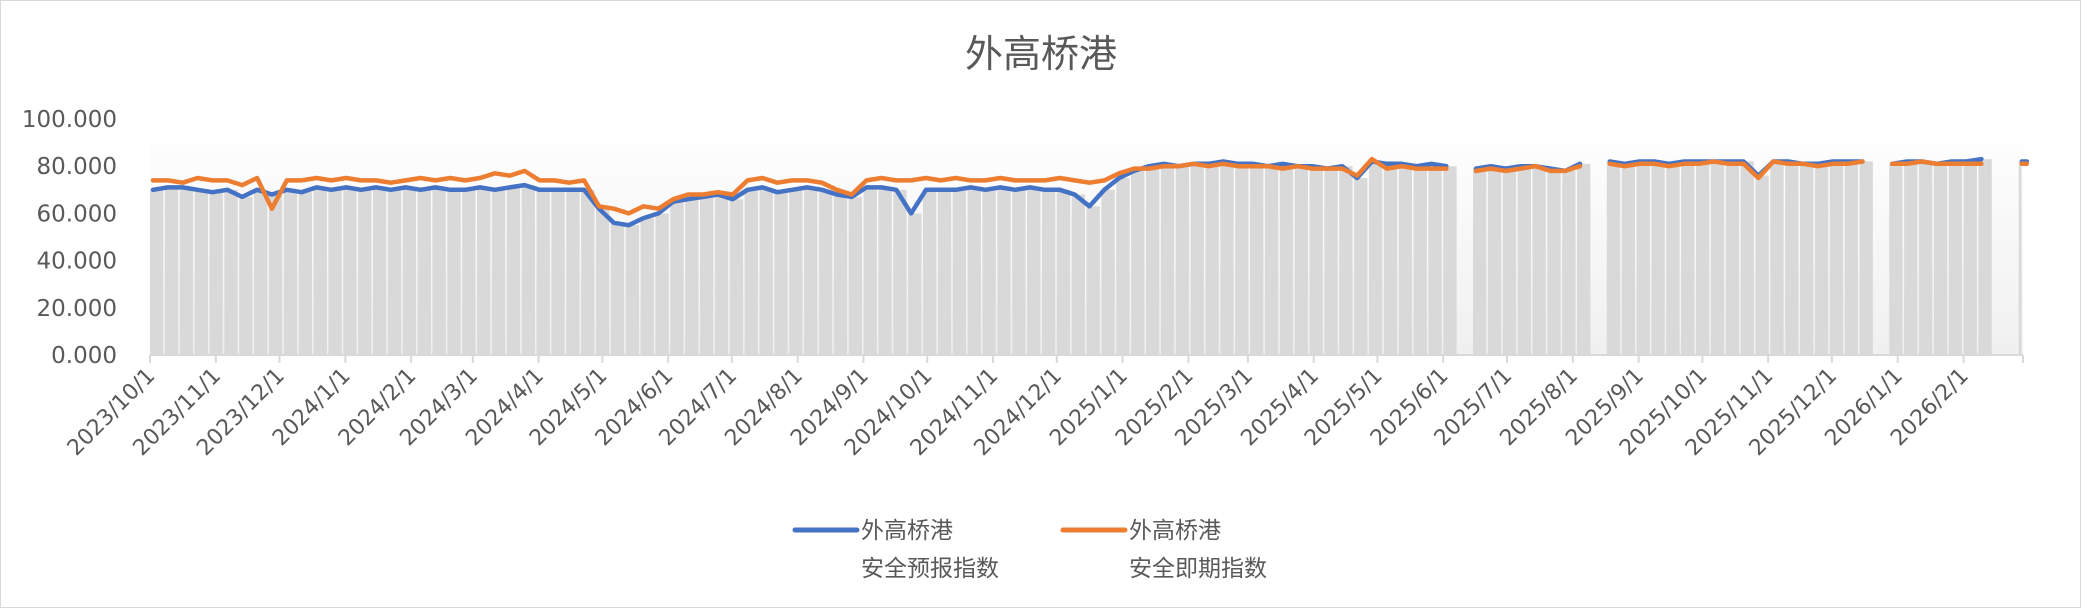 The image size is (2081, 608). I want to click on legend-label-forecast-line2: 安全预报指数, so click(930, 569).